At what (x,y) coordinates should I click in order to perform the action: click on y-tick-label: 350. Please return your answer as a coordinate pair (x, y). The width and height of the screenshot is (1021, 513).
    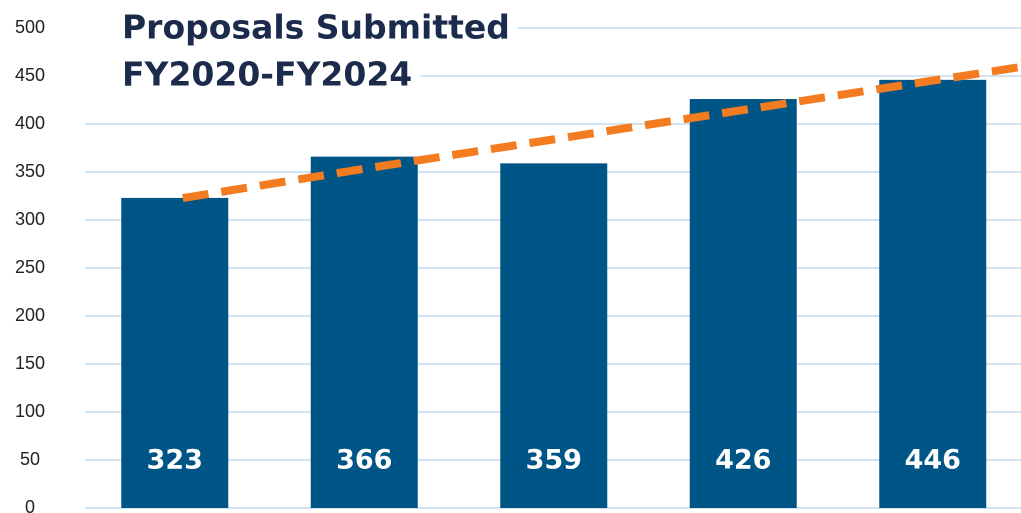
    Looking at the image, I should click on (30, 171).